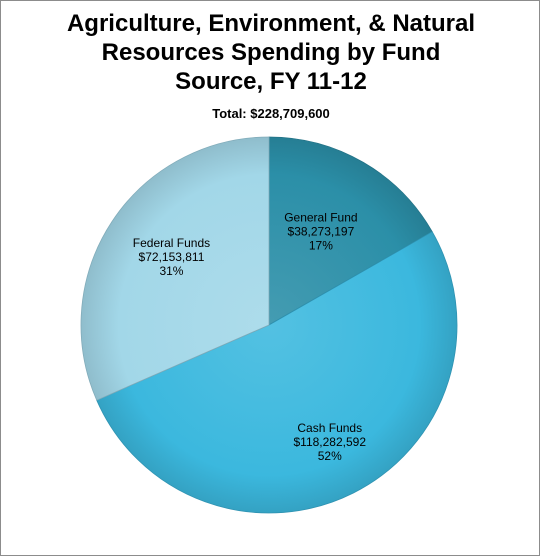  Describe the element at coordinates (271, 113) in the screenshot. I see `chart-subtitle: Total: $228,709,600` at that location.